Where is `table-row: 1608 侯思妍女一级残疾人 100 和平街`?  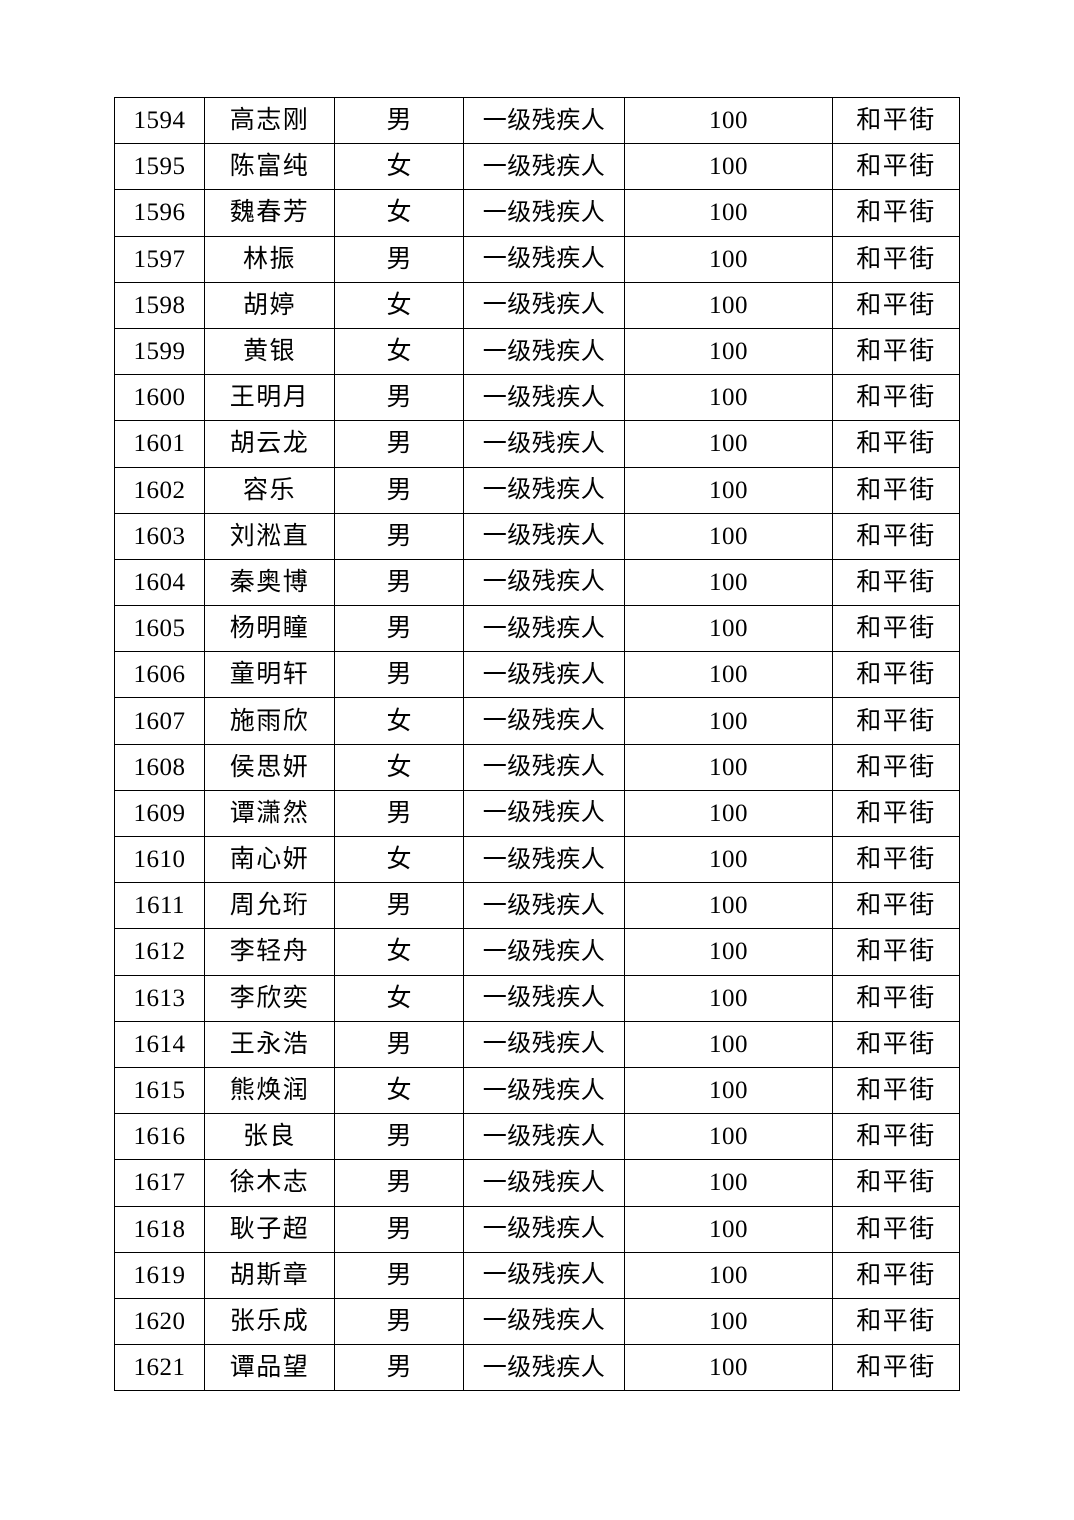
table-row: 1608 侯思妍女一级残疾人 100 和平街 is located at coordinates (537, 767).